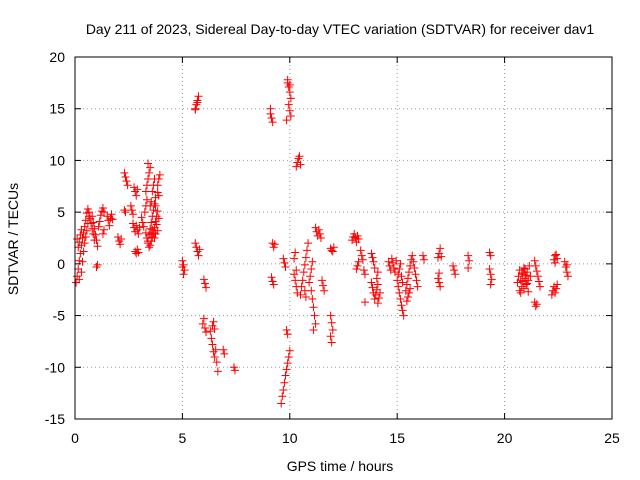  I want to click on x-tick-label: 20, so click(505, 438).